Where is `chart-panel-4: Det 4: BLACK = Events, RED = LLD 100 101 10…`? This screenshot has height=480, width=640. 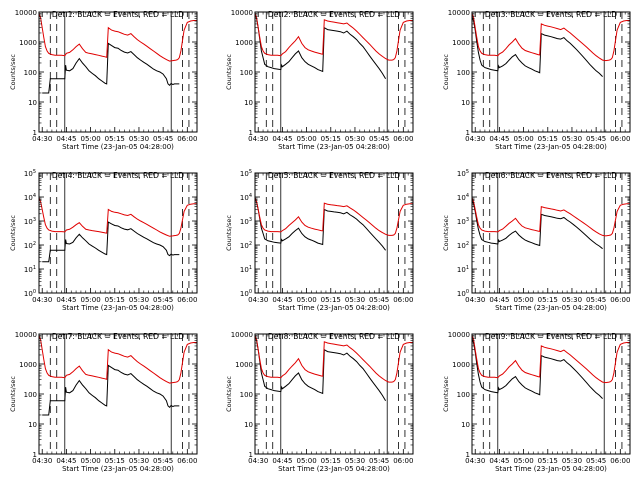
chart-panel-4: Det 4: BLACK = Events, RED = LLD 100 101 10… is located at coordinates (103, 240).